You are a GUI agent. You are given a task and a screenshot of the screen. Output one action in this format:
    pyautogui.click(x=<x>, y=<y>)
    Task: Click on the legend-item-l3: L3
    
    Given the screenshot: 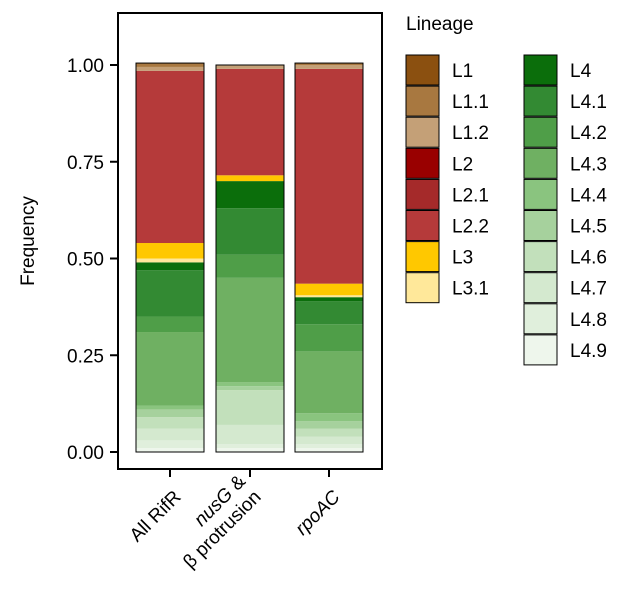 What is the action you would take?
    pyautogui.click(x=439, y=257)
    